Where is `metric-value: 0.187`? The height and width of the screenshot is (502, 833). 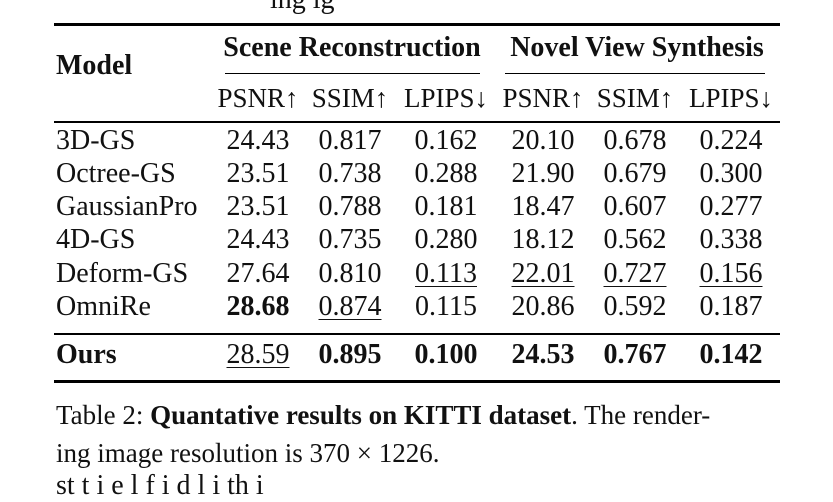 metric-value: 0.187 is located at coordinates (731, 306).